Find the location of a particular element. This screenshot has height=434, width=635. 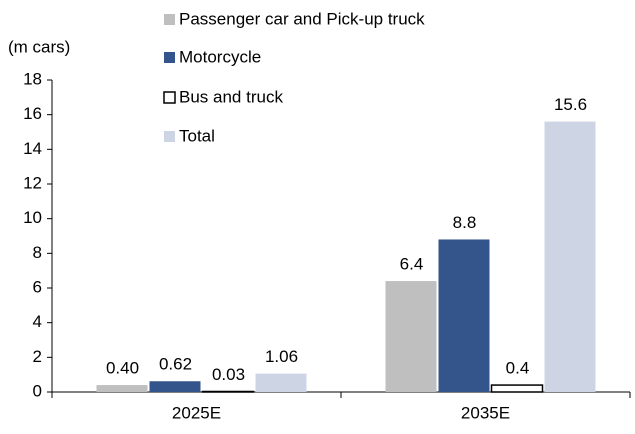

x-tick-label: 2035E is located at coordinates (485, 412).